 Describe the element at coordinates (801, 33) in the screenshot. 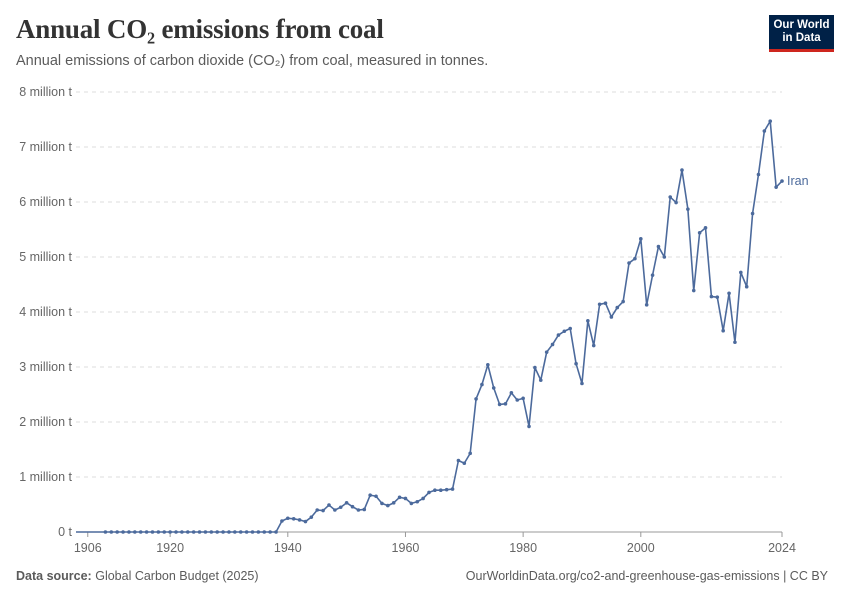

I see `owid-logo: Our World in Data` at that location.